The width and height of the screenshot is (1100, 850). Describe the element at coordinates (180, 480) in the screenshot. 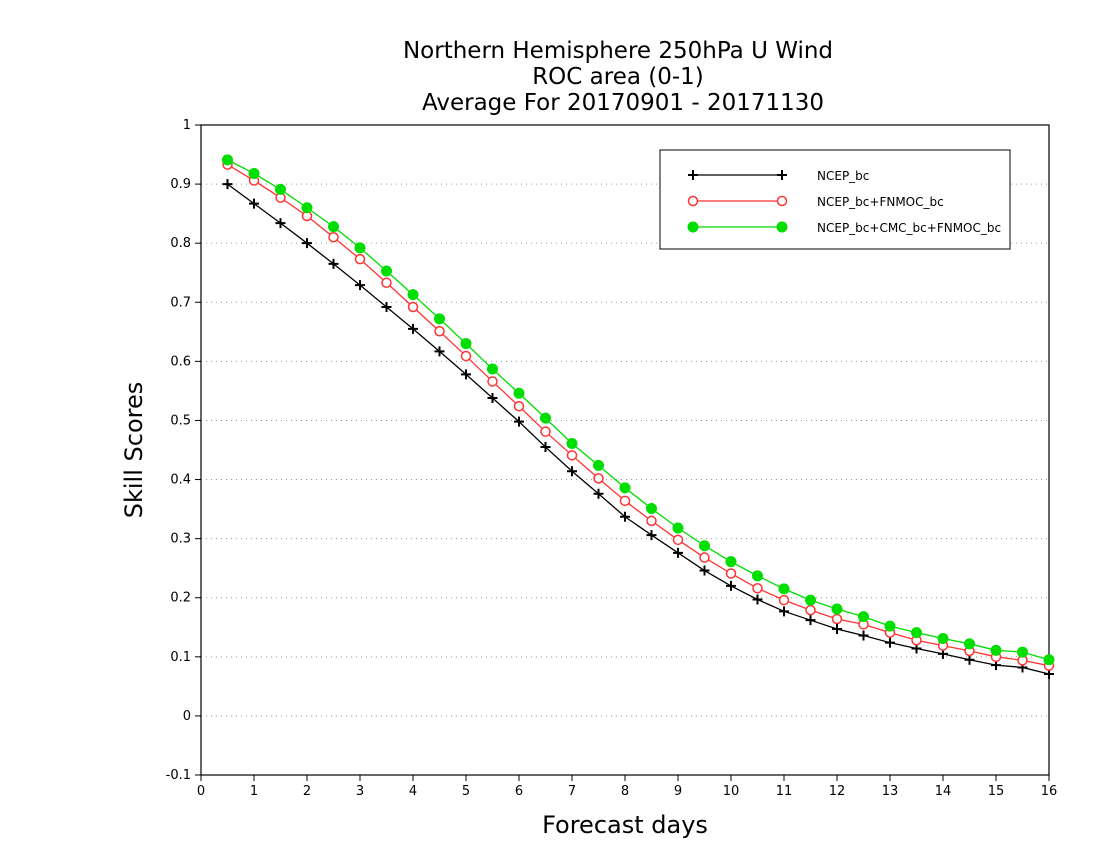

I see `y-tick-label-5: 0.4` at that location.